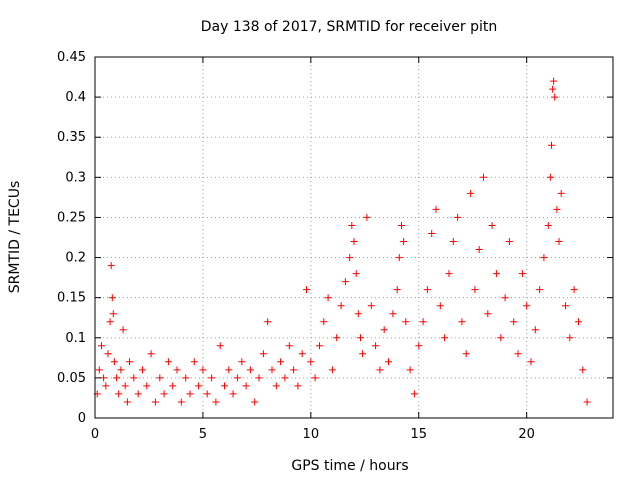 The width and height of the screenshot is (640, 480). Describe the element at coordinates (349, 466) in the screenshot. I see `x-axis-title: GPS time / hours` at that location.